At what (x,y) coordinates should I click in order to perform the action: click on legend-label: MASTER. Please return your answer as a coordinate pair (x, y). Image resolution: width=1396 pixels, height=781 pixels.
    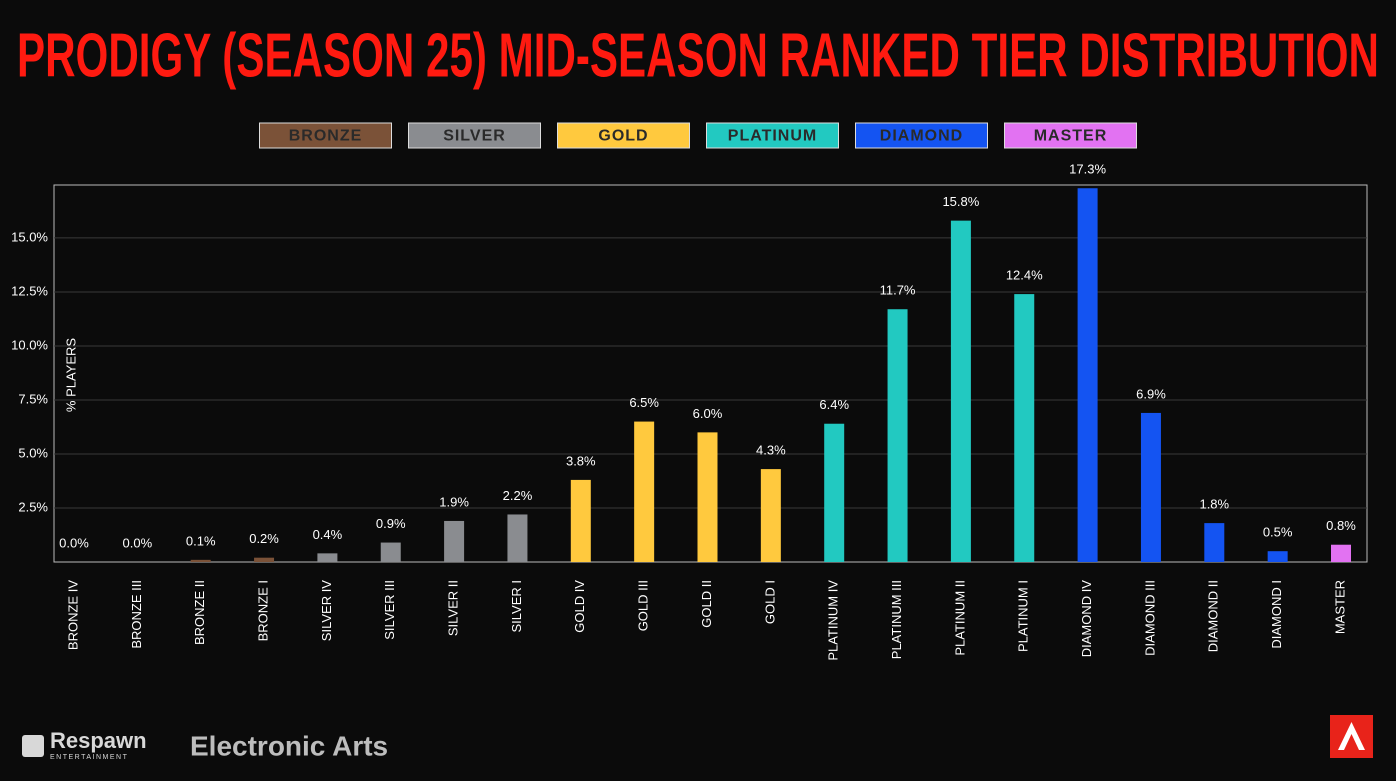
    Looking at the image, I should click on (1071, 136).